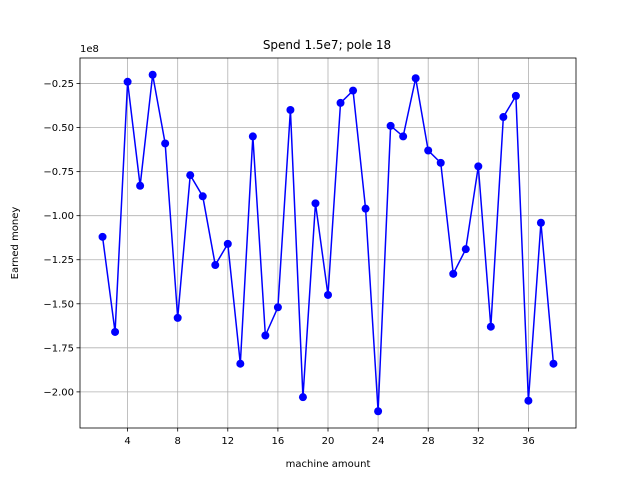 Image resolution: width=640 pixels, height=480 pixels. Describe the element at coordinates (58, 128) in the screenshot. I see `y-tick-label: −0.50` at that location.